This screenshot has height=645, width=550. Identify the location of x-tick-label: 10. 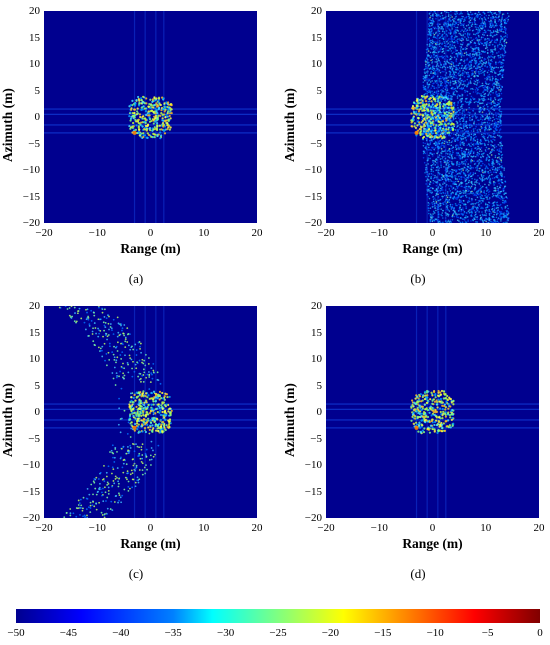
(204, 233).